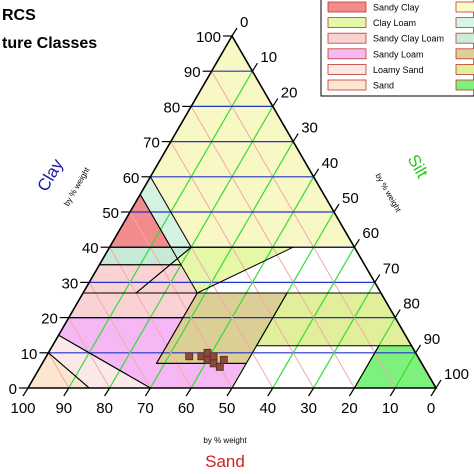 Image resolution: width=474 pixels, height=474 pixels. What do you see at coordinates (70, 283) in the screenshot?
I see `clay-tick-30: 30` at bounding box center [70, 283].